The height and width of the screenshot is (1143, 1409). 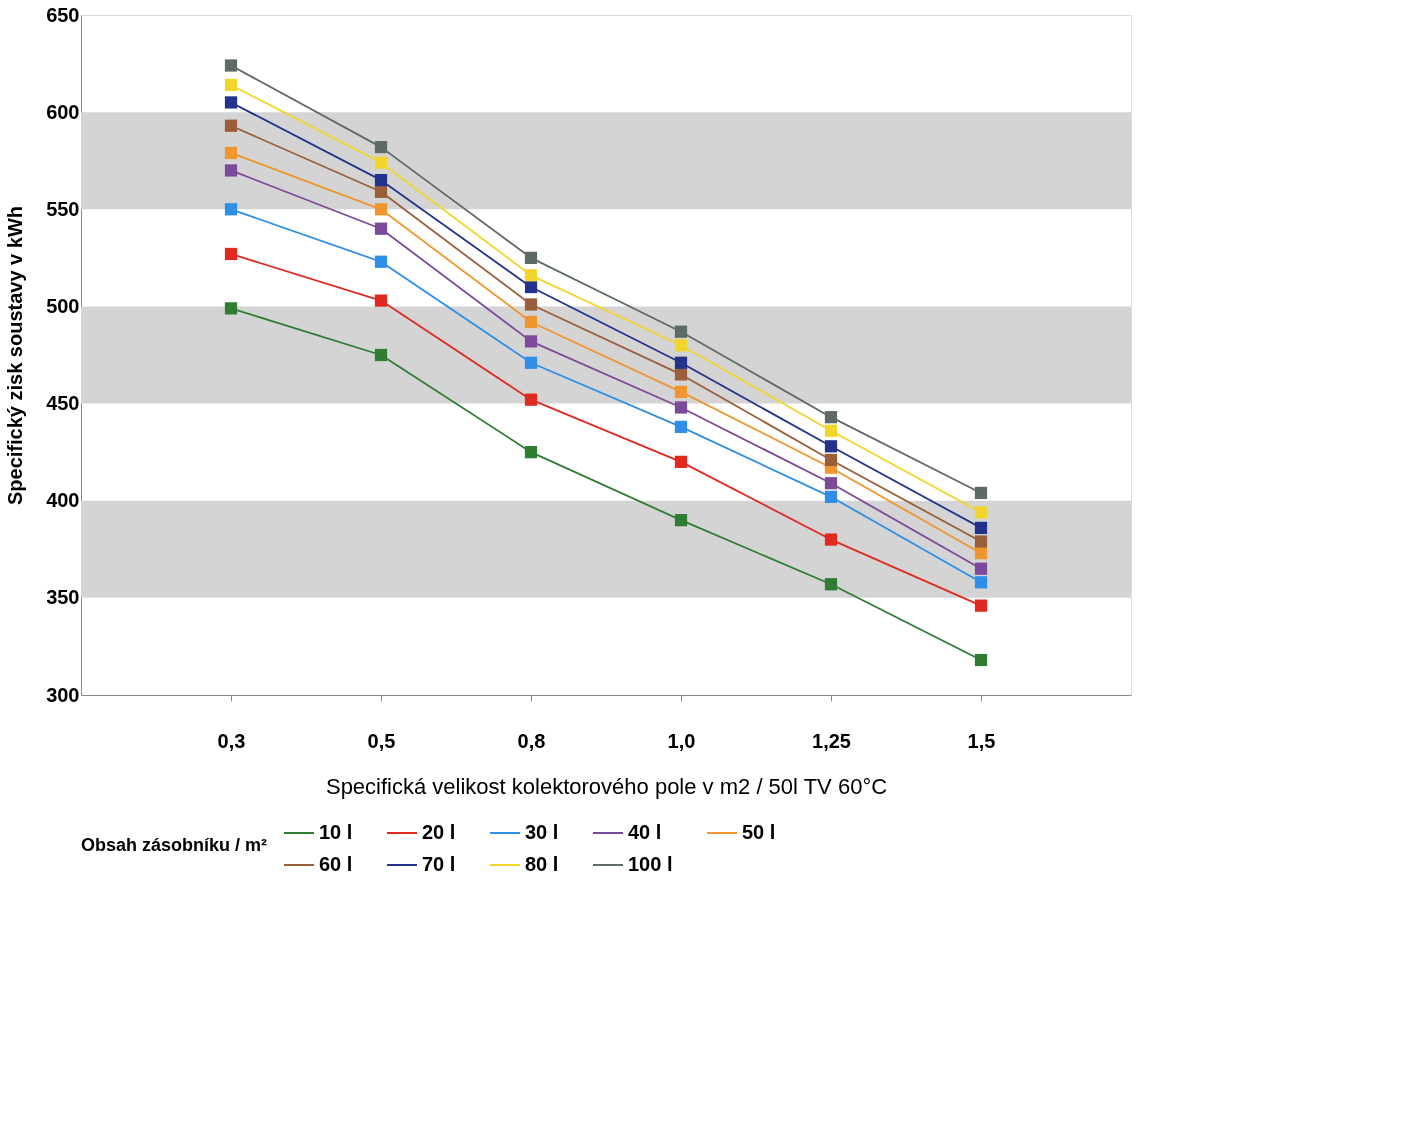 What do you see at coordinates (174, 845) in the screenshot?
I see `legend-title: Obsah zásobníku / m²` at bounding box center [174, 845].